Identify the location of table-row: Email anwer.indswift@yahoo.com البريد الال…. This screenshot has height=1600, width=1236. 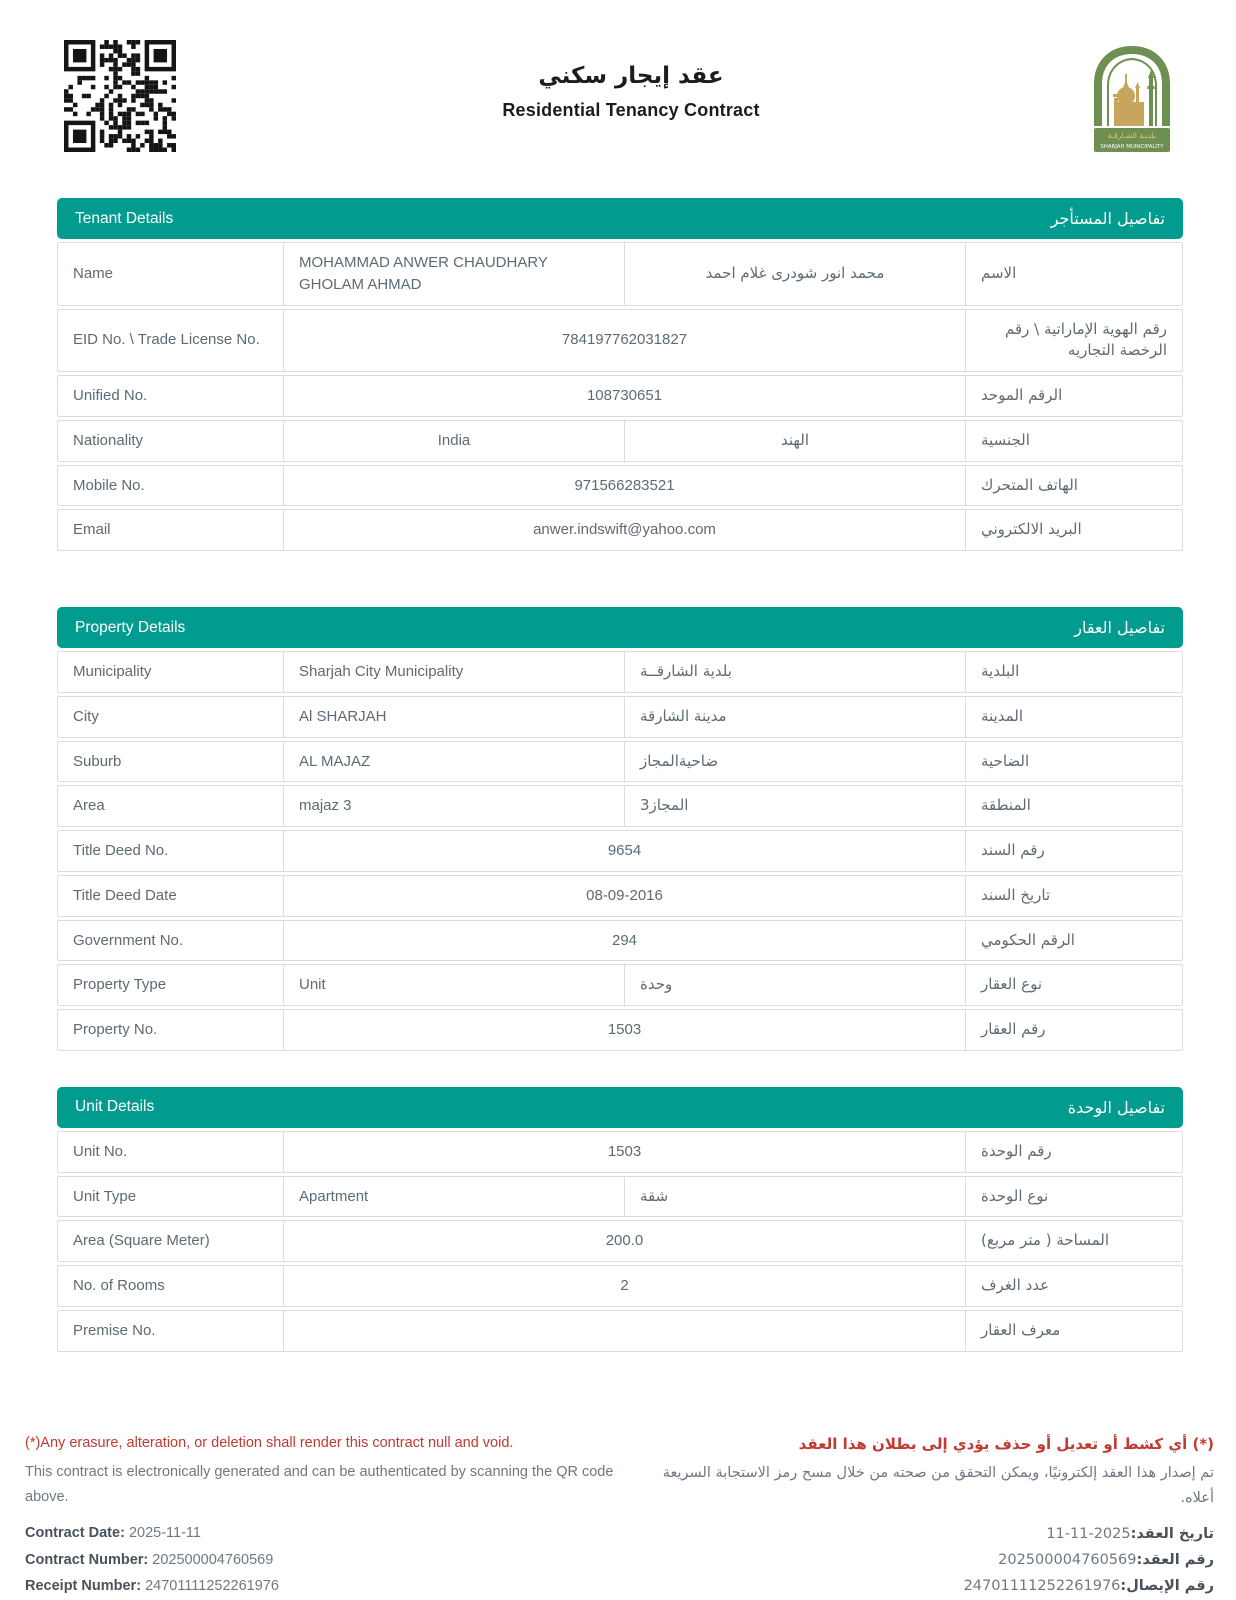
(620, 530).